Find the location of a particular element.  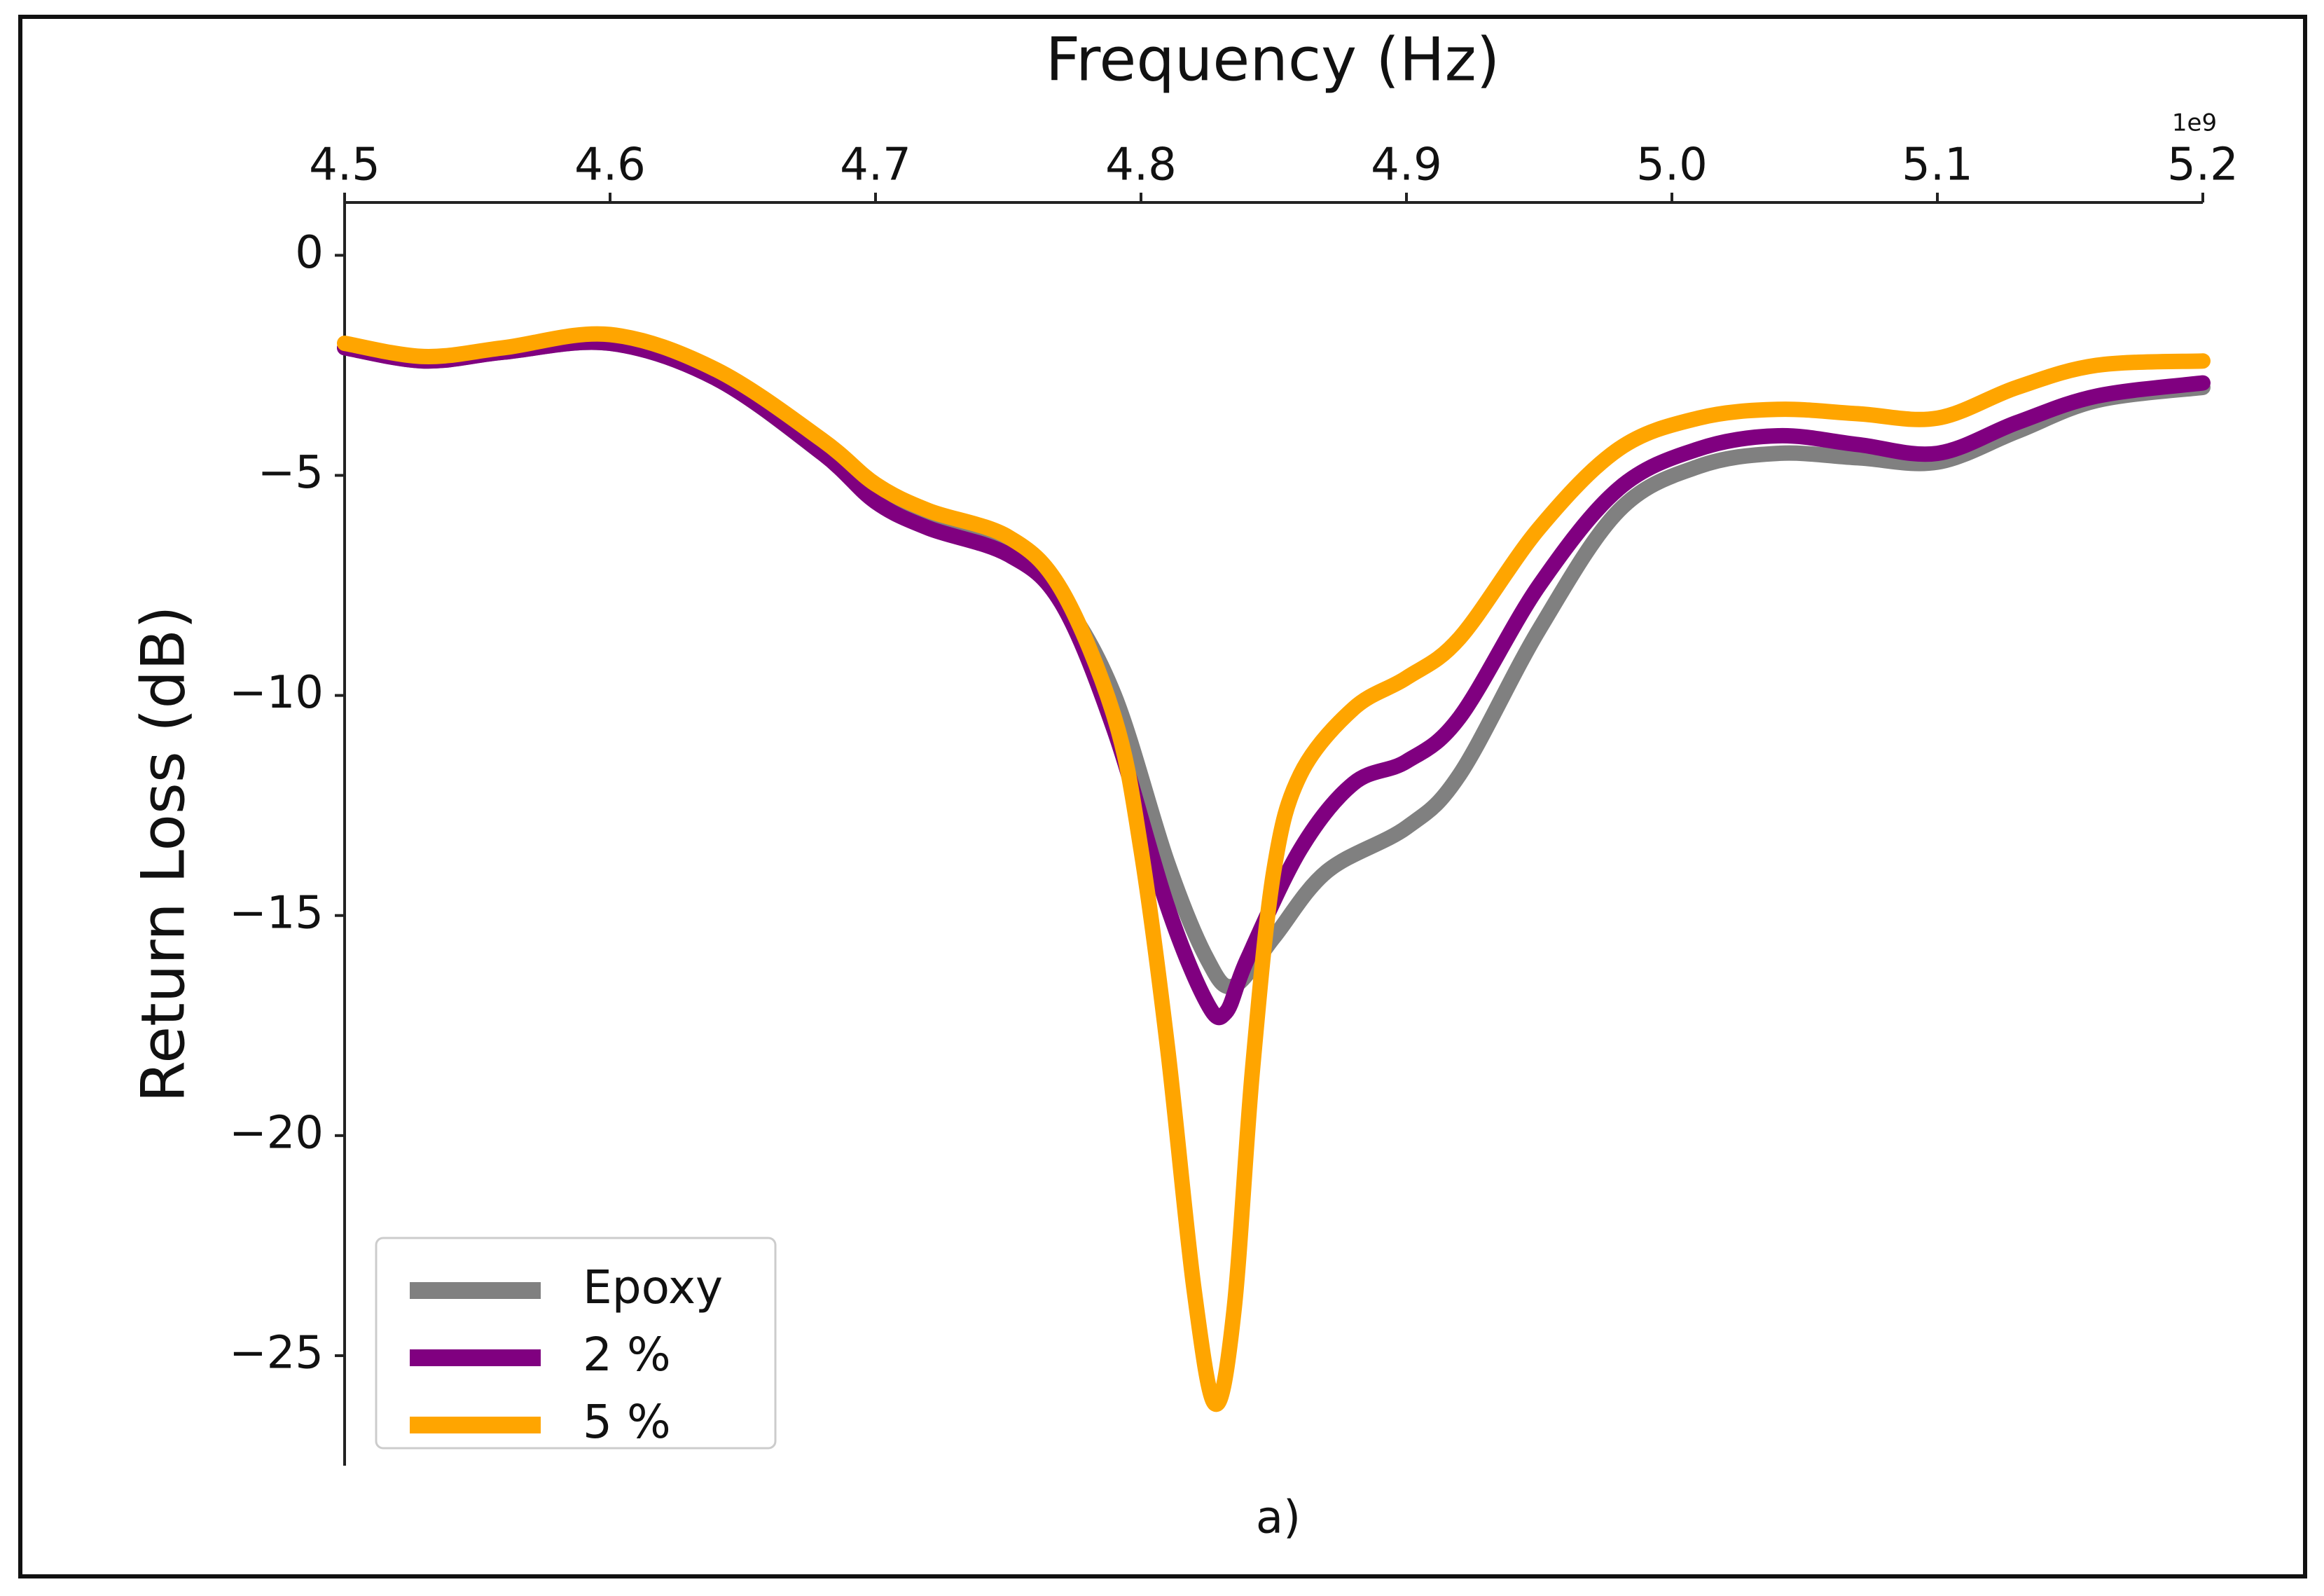

x-tick-label: 5.1 is located at coordinates (1937, 165).